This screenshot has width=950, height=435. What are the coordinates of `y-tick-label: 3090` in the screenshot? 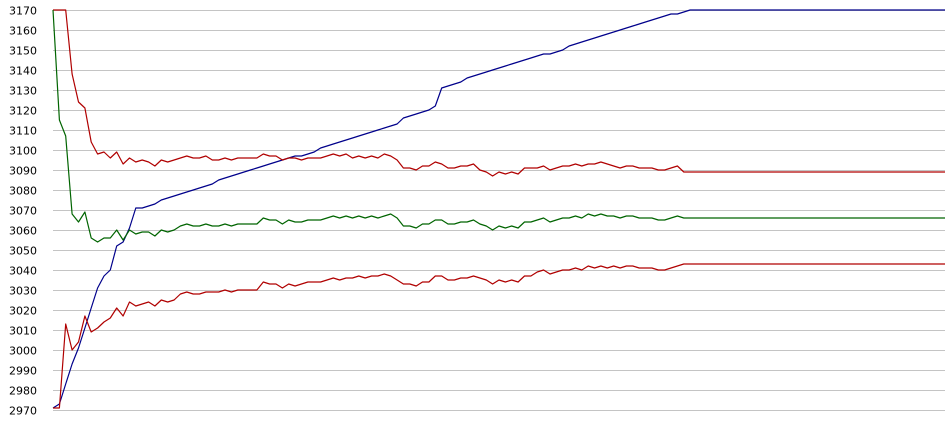 It's located at (23, 171).